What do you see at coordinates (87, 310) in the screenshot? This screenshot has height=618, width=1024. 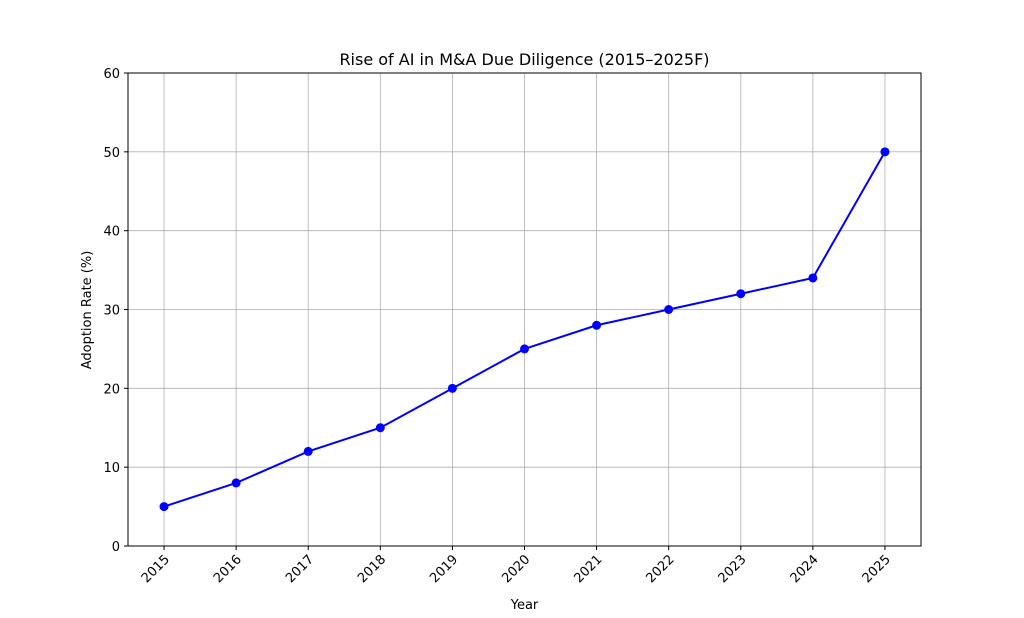 I see `y-axis-label: Adoption Rate (%)` at bounding box center [87, 310].